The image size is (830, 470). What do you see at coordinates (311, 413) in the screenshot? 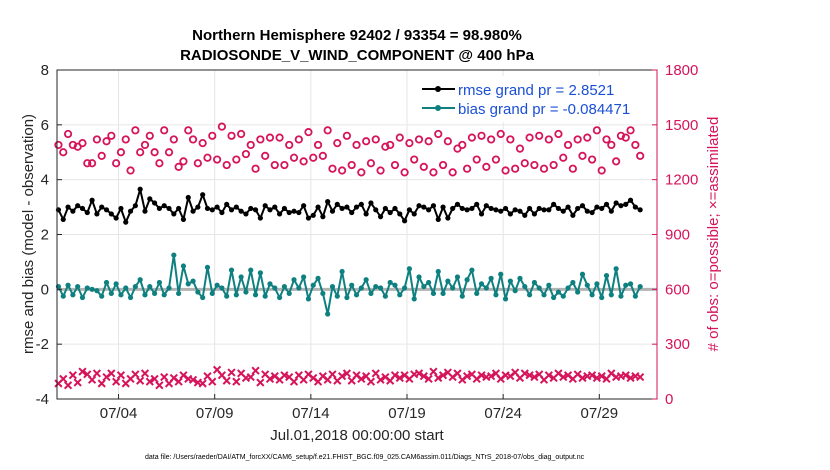
I see `x-tick-label: 07/14` at bounding box center [311, 413].